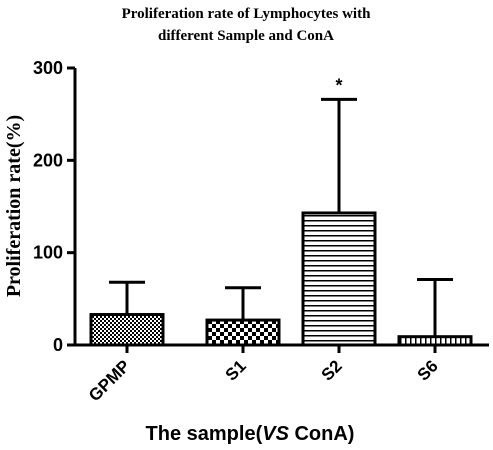 This screenshot has width=493, height=450. I want to click on x-tick-label: S1, so click(236, 370).